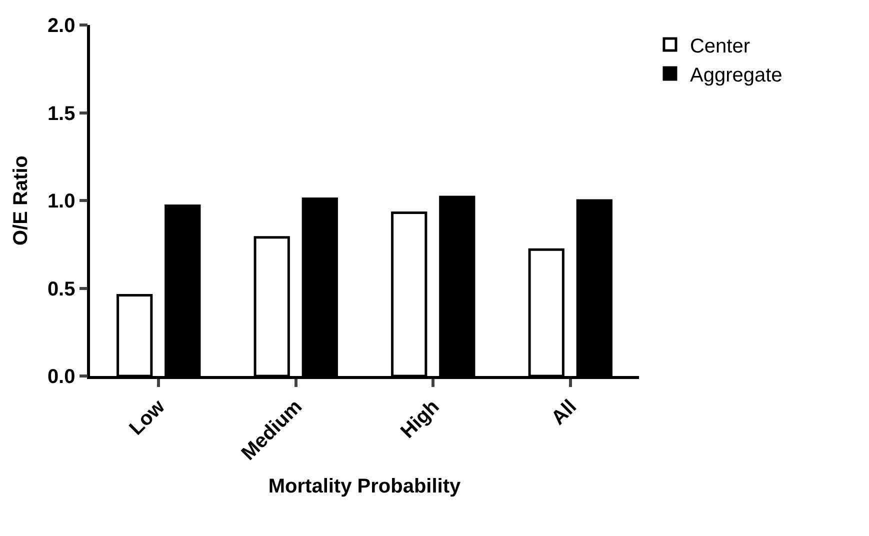  What do you see at coordinates (736, 75) in the screenshot?
I see `legend-label: Aggregate` at bounding box center [736, 75].